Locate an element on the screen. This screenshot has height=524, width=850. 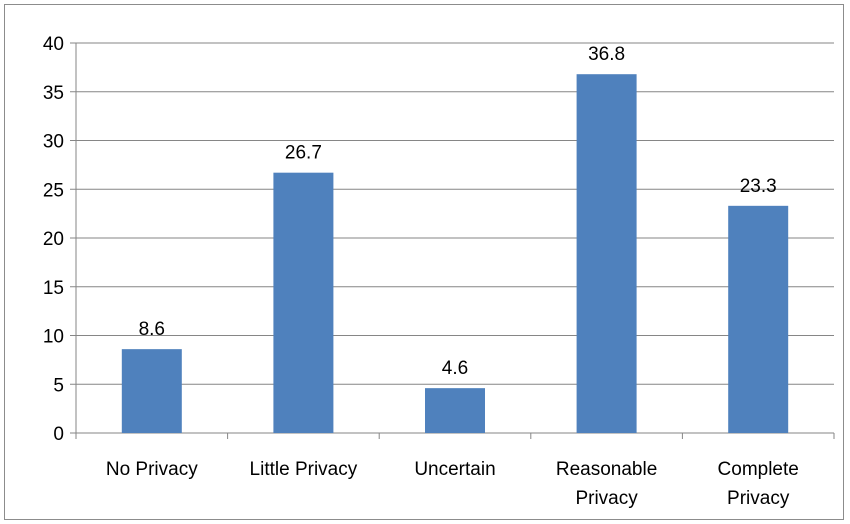
x-category-label: No Privacy is located at coordinates (152, 469).